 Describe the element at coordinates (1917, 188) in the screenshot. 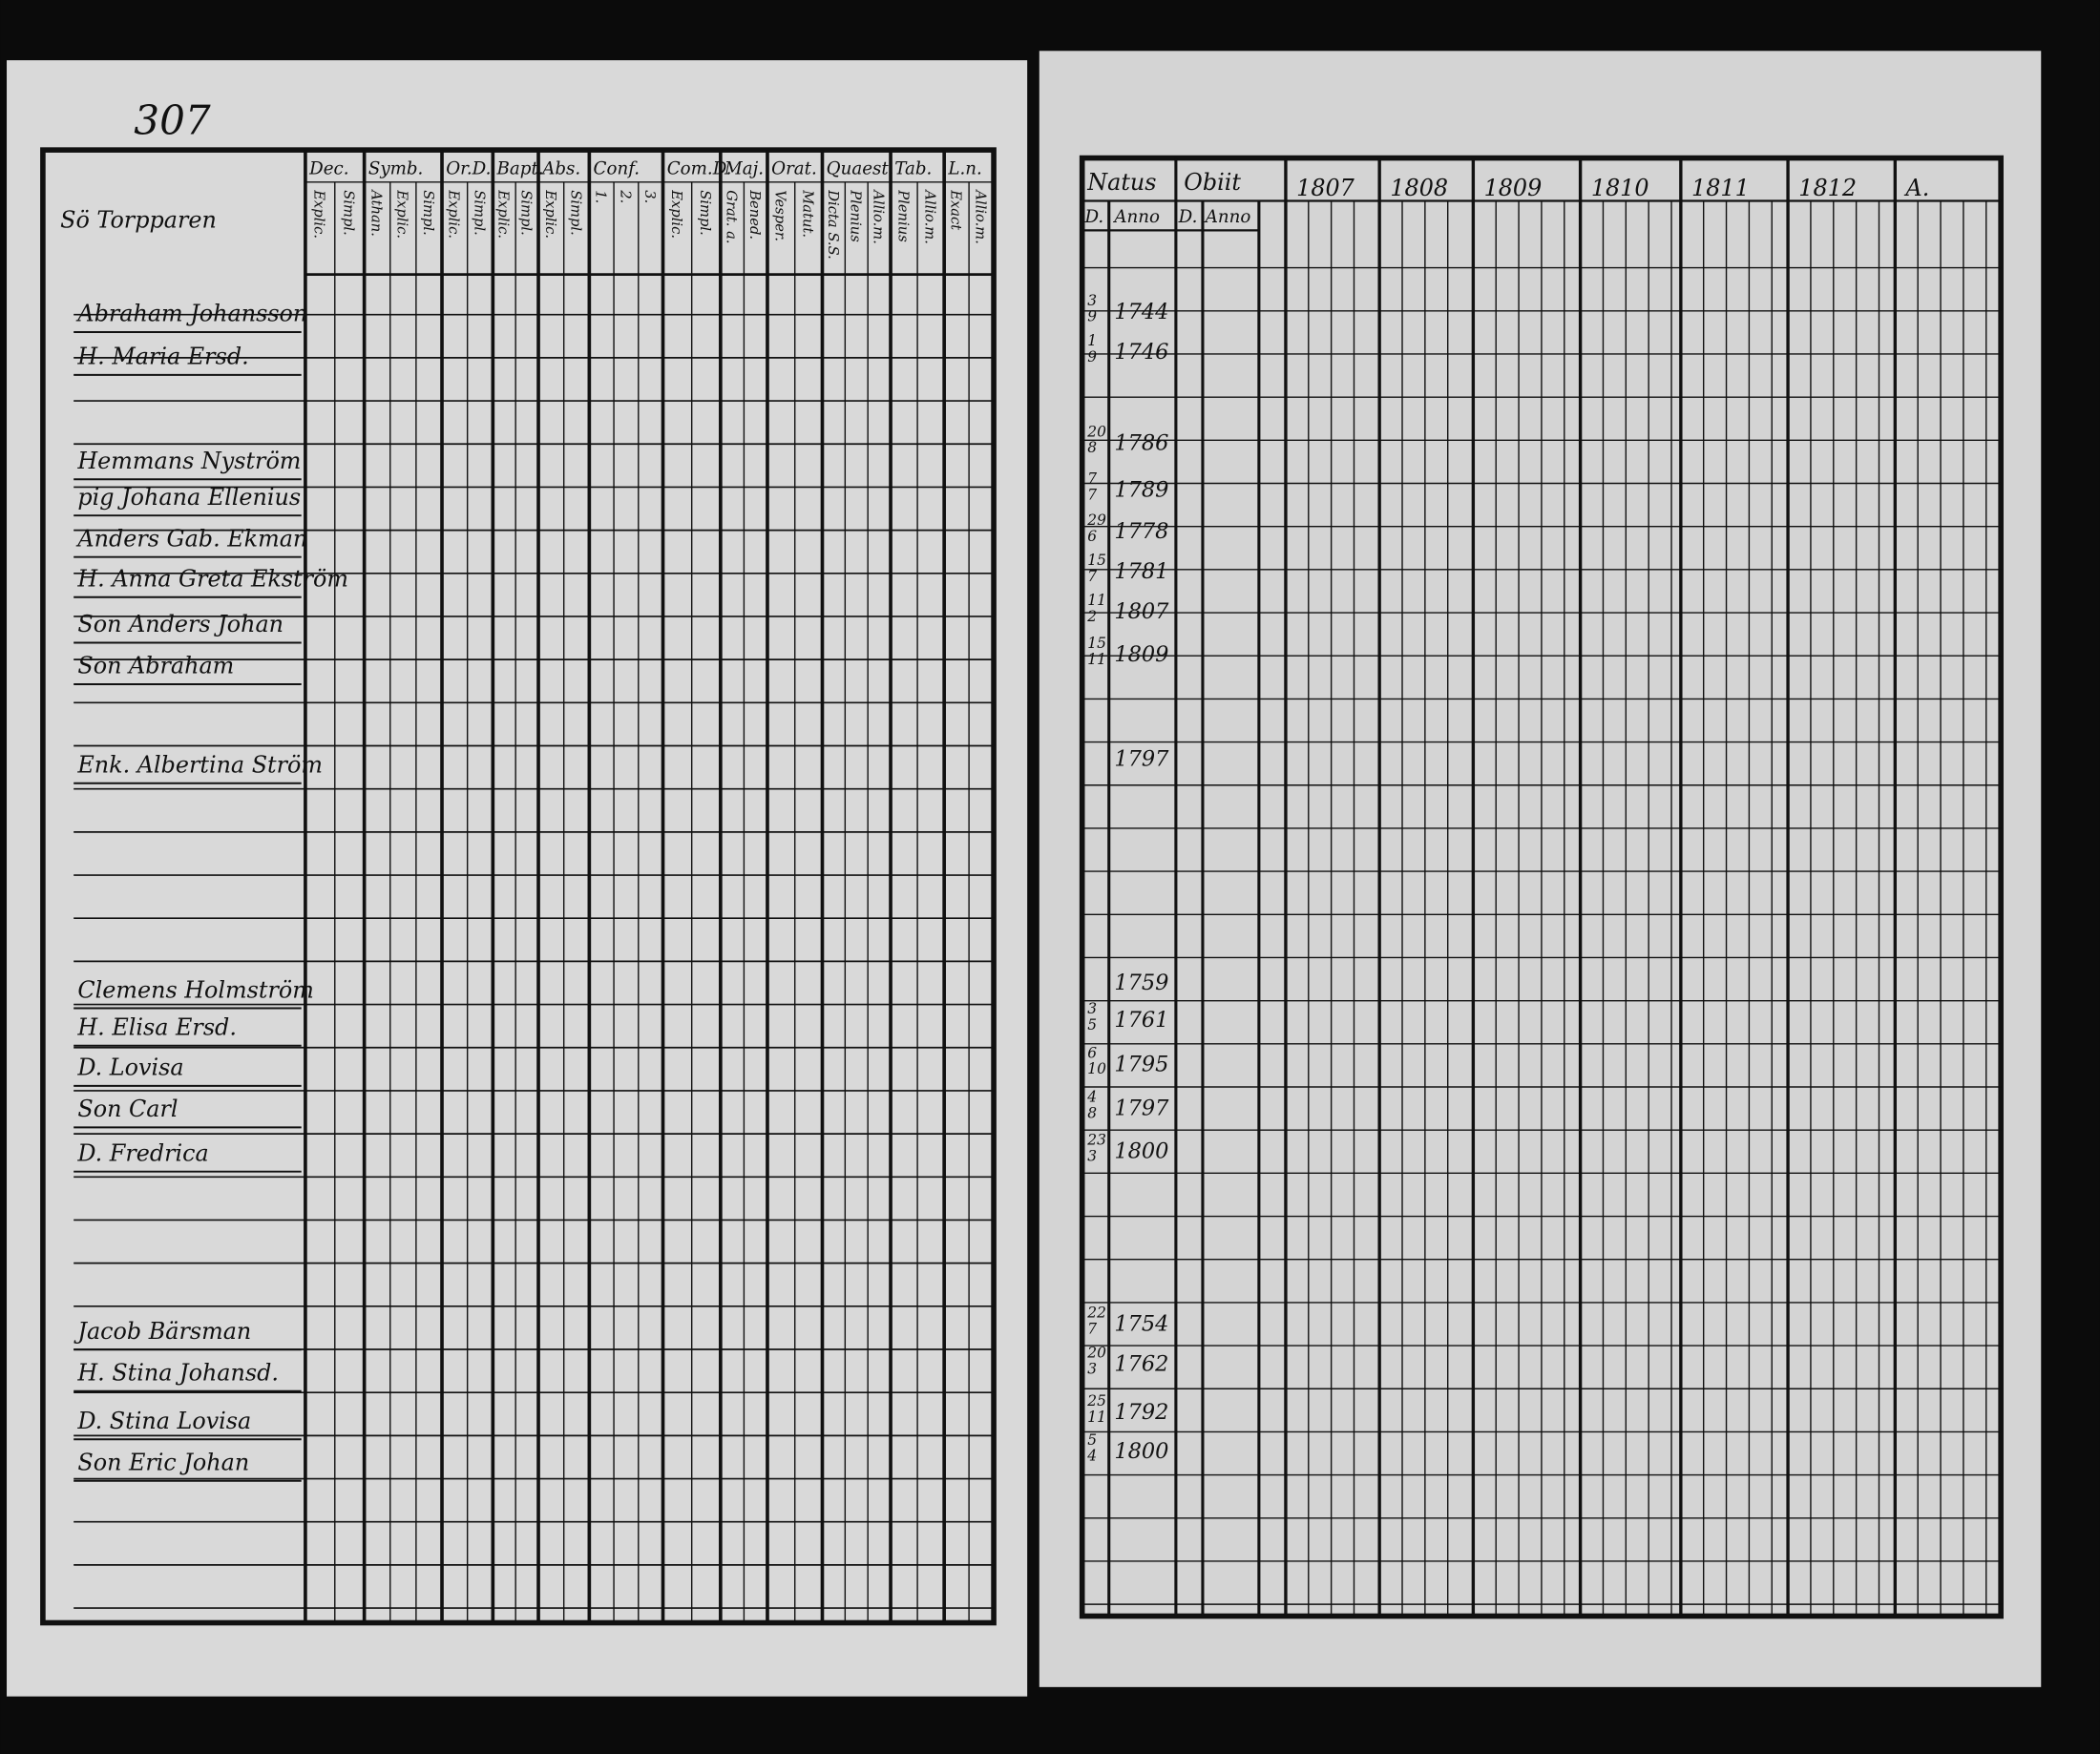

I see `year-header: A.` at that location.